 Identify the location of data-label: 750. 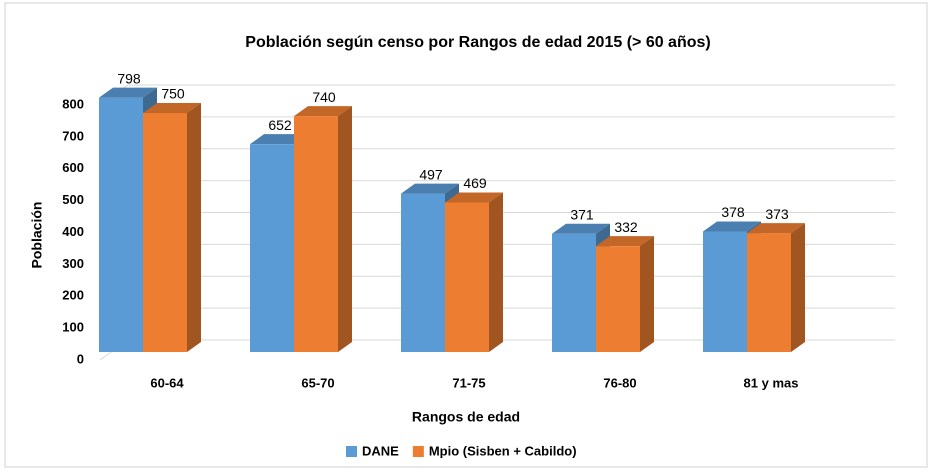
(173, 94).